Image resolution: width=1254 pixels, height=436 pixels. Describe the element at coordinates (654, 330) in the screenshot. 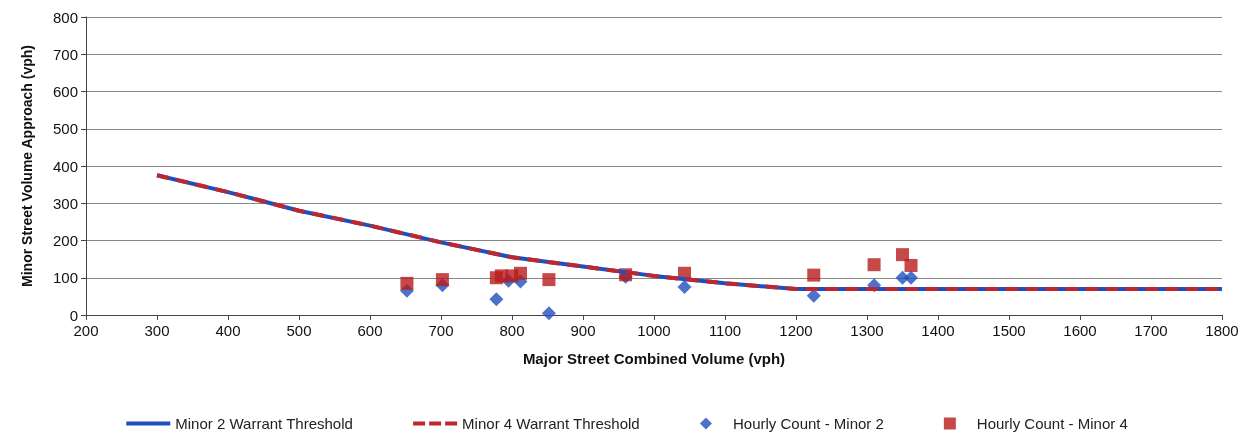

I see `x-tick-label: 1000` at that location.